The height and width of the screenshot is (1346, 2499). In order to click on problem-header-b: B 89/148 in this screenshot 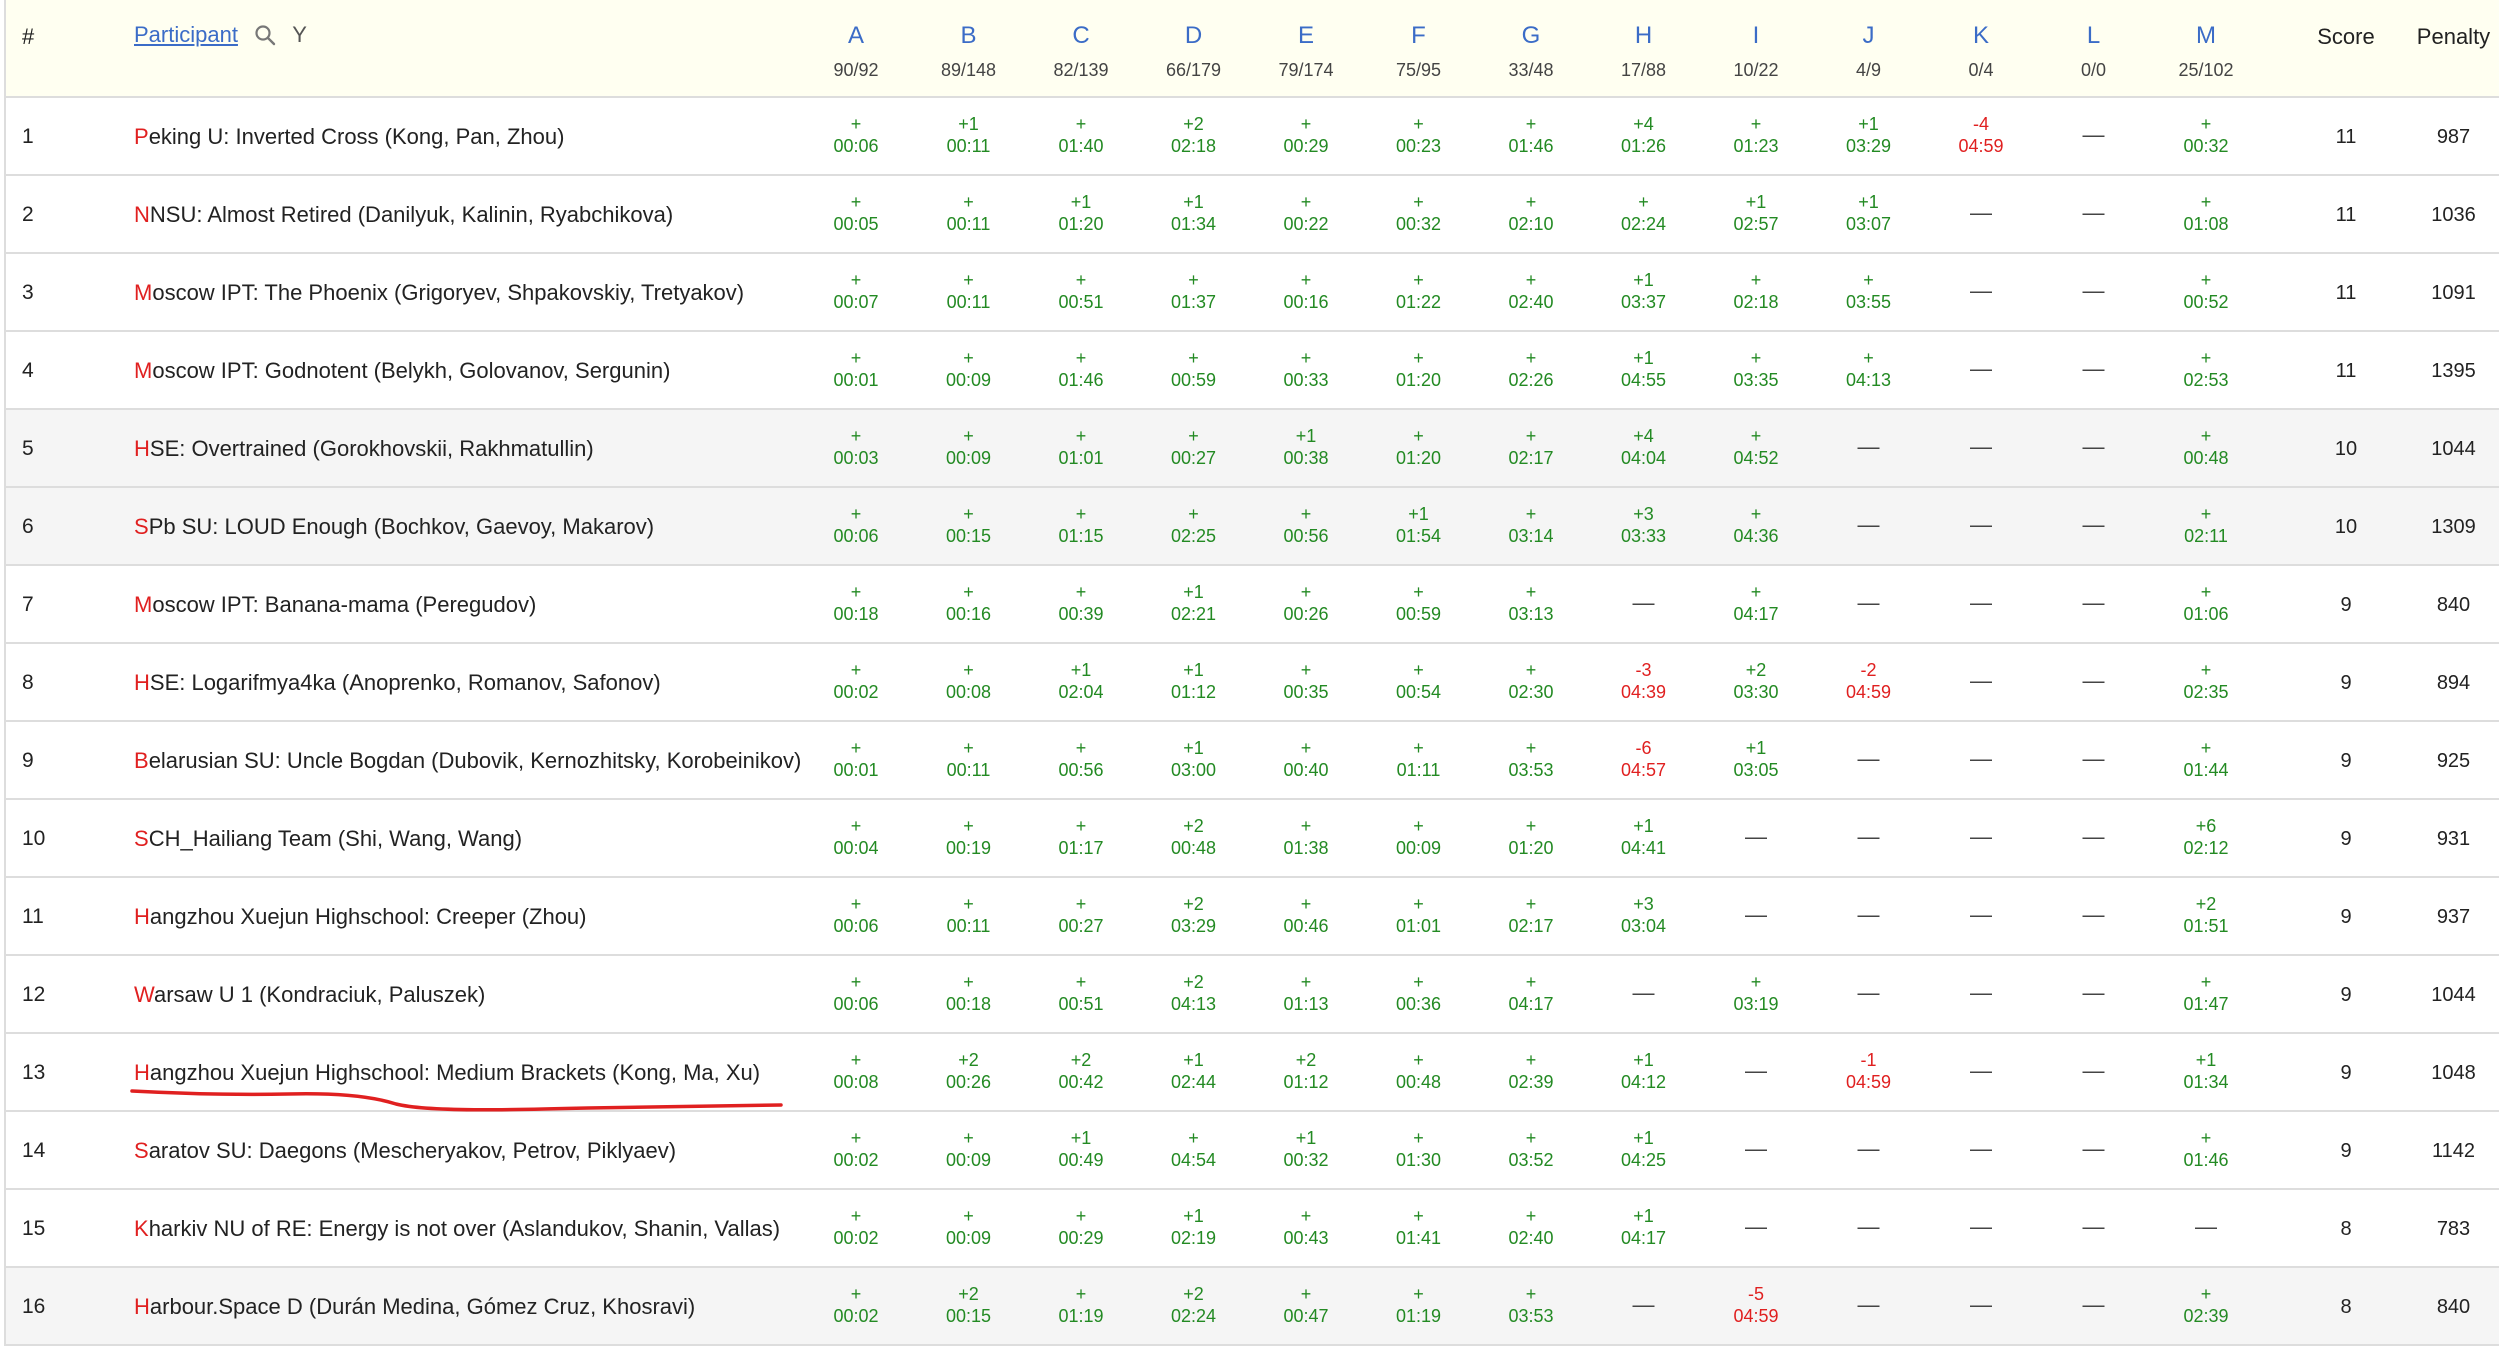, I will do `click(969, 48)`.